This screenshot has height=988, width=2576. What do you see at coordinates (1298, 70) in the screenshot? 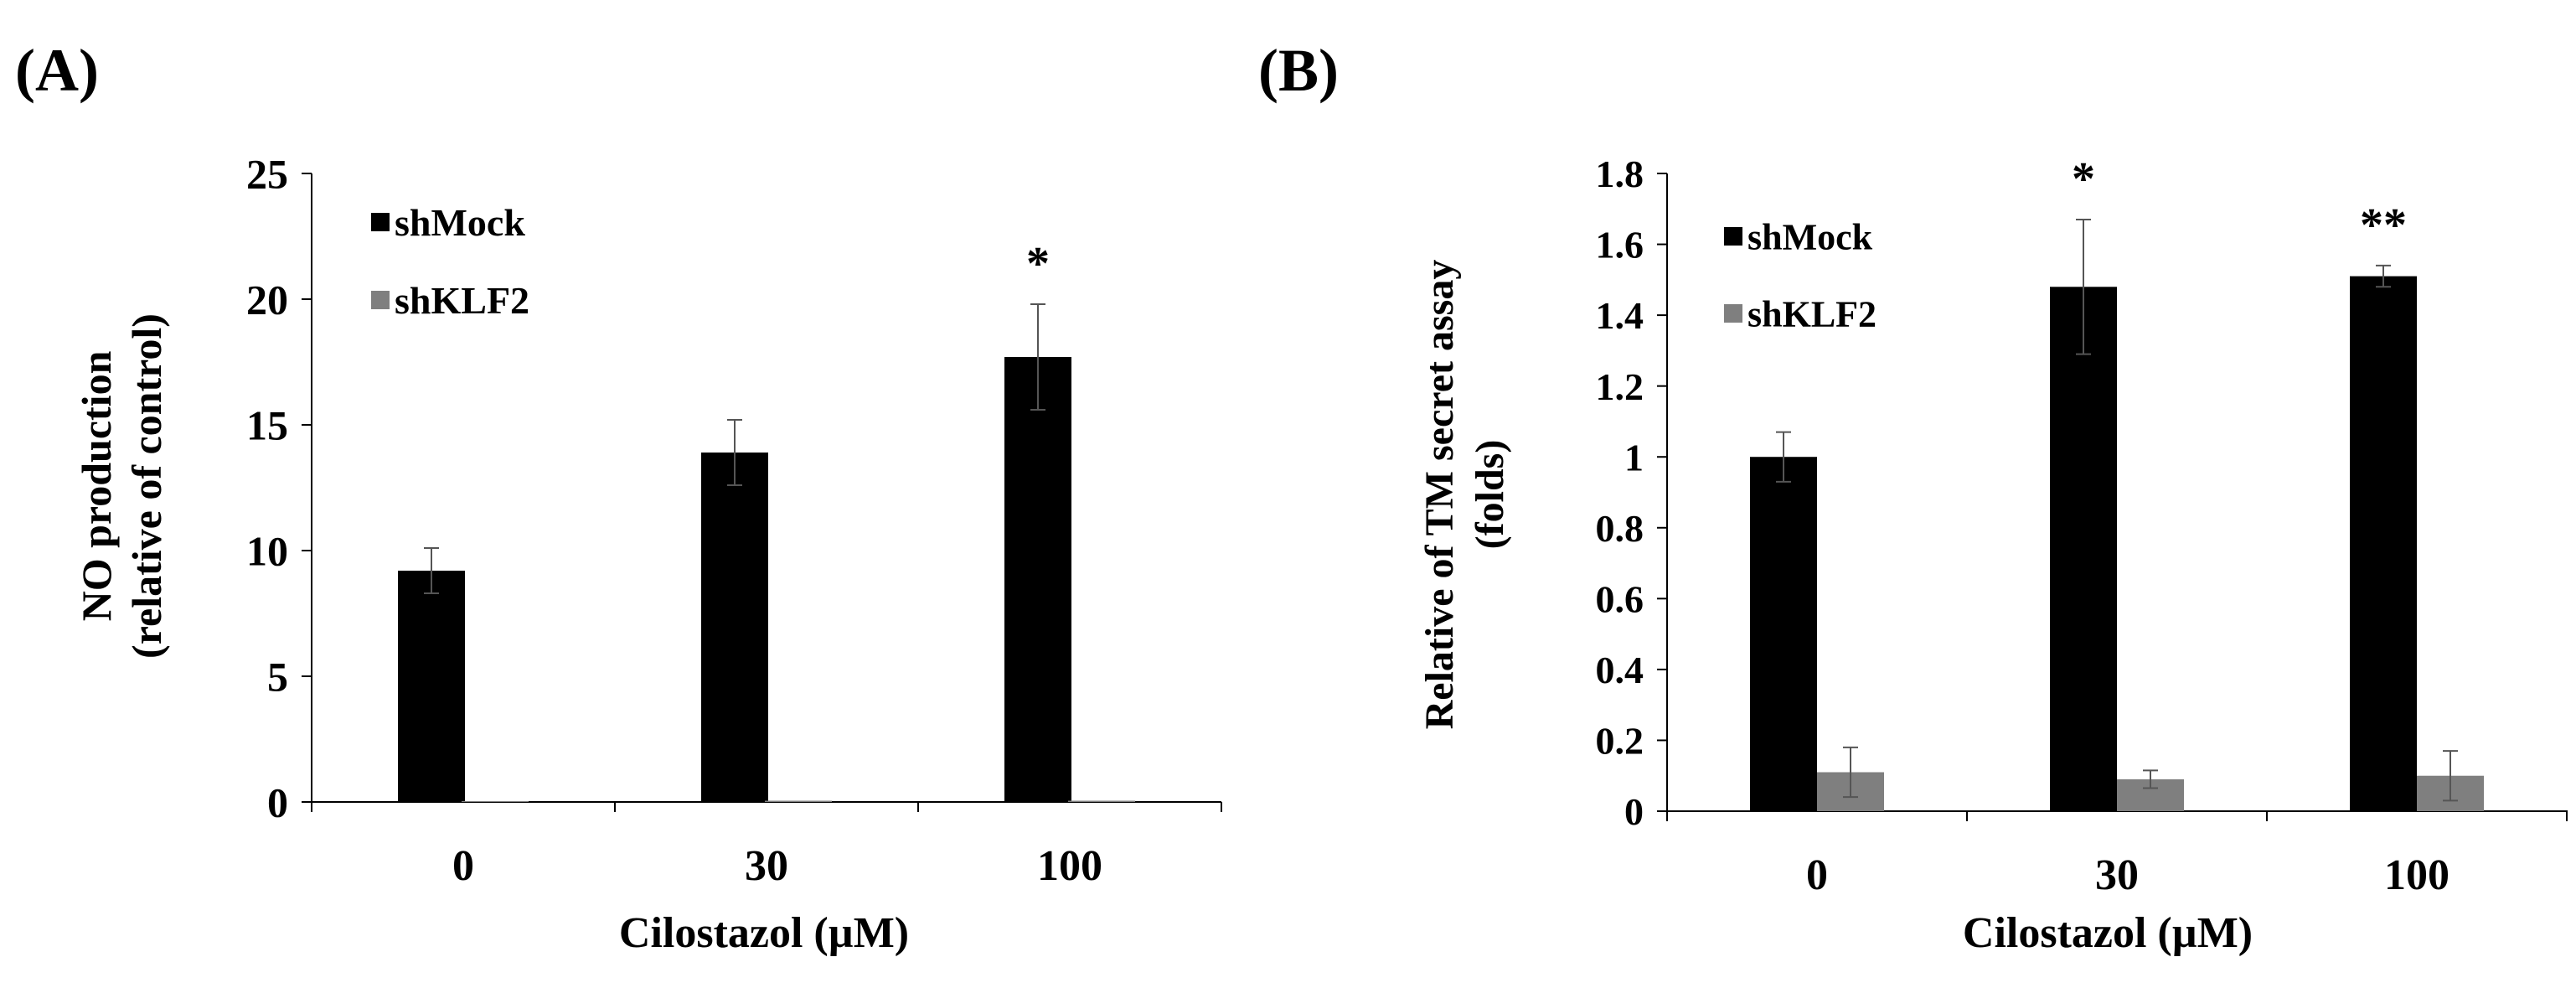
I see `panel-label-b: (B)` at bounding box center [1298, 70].